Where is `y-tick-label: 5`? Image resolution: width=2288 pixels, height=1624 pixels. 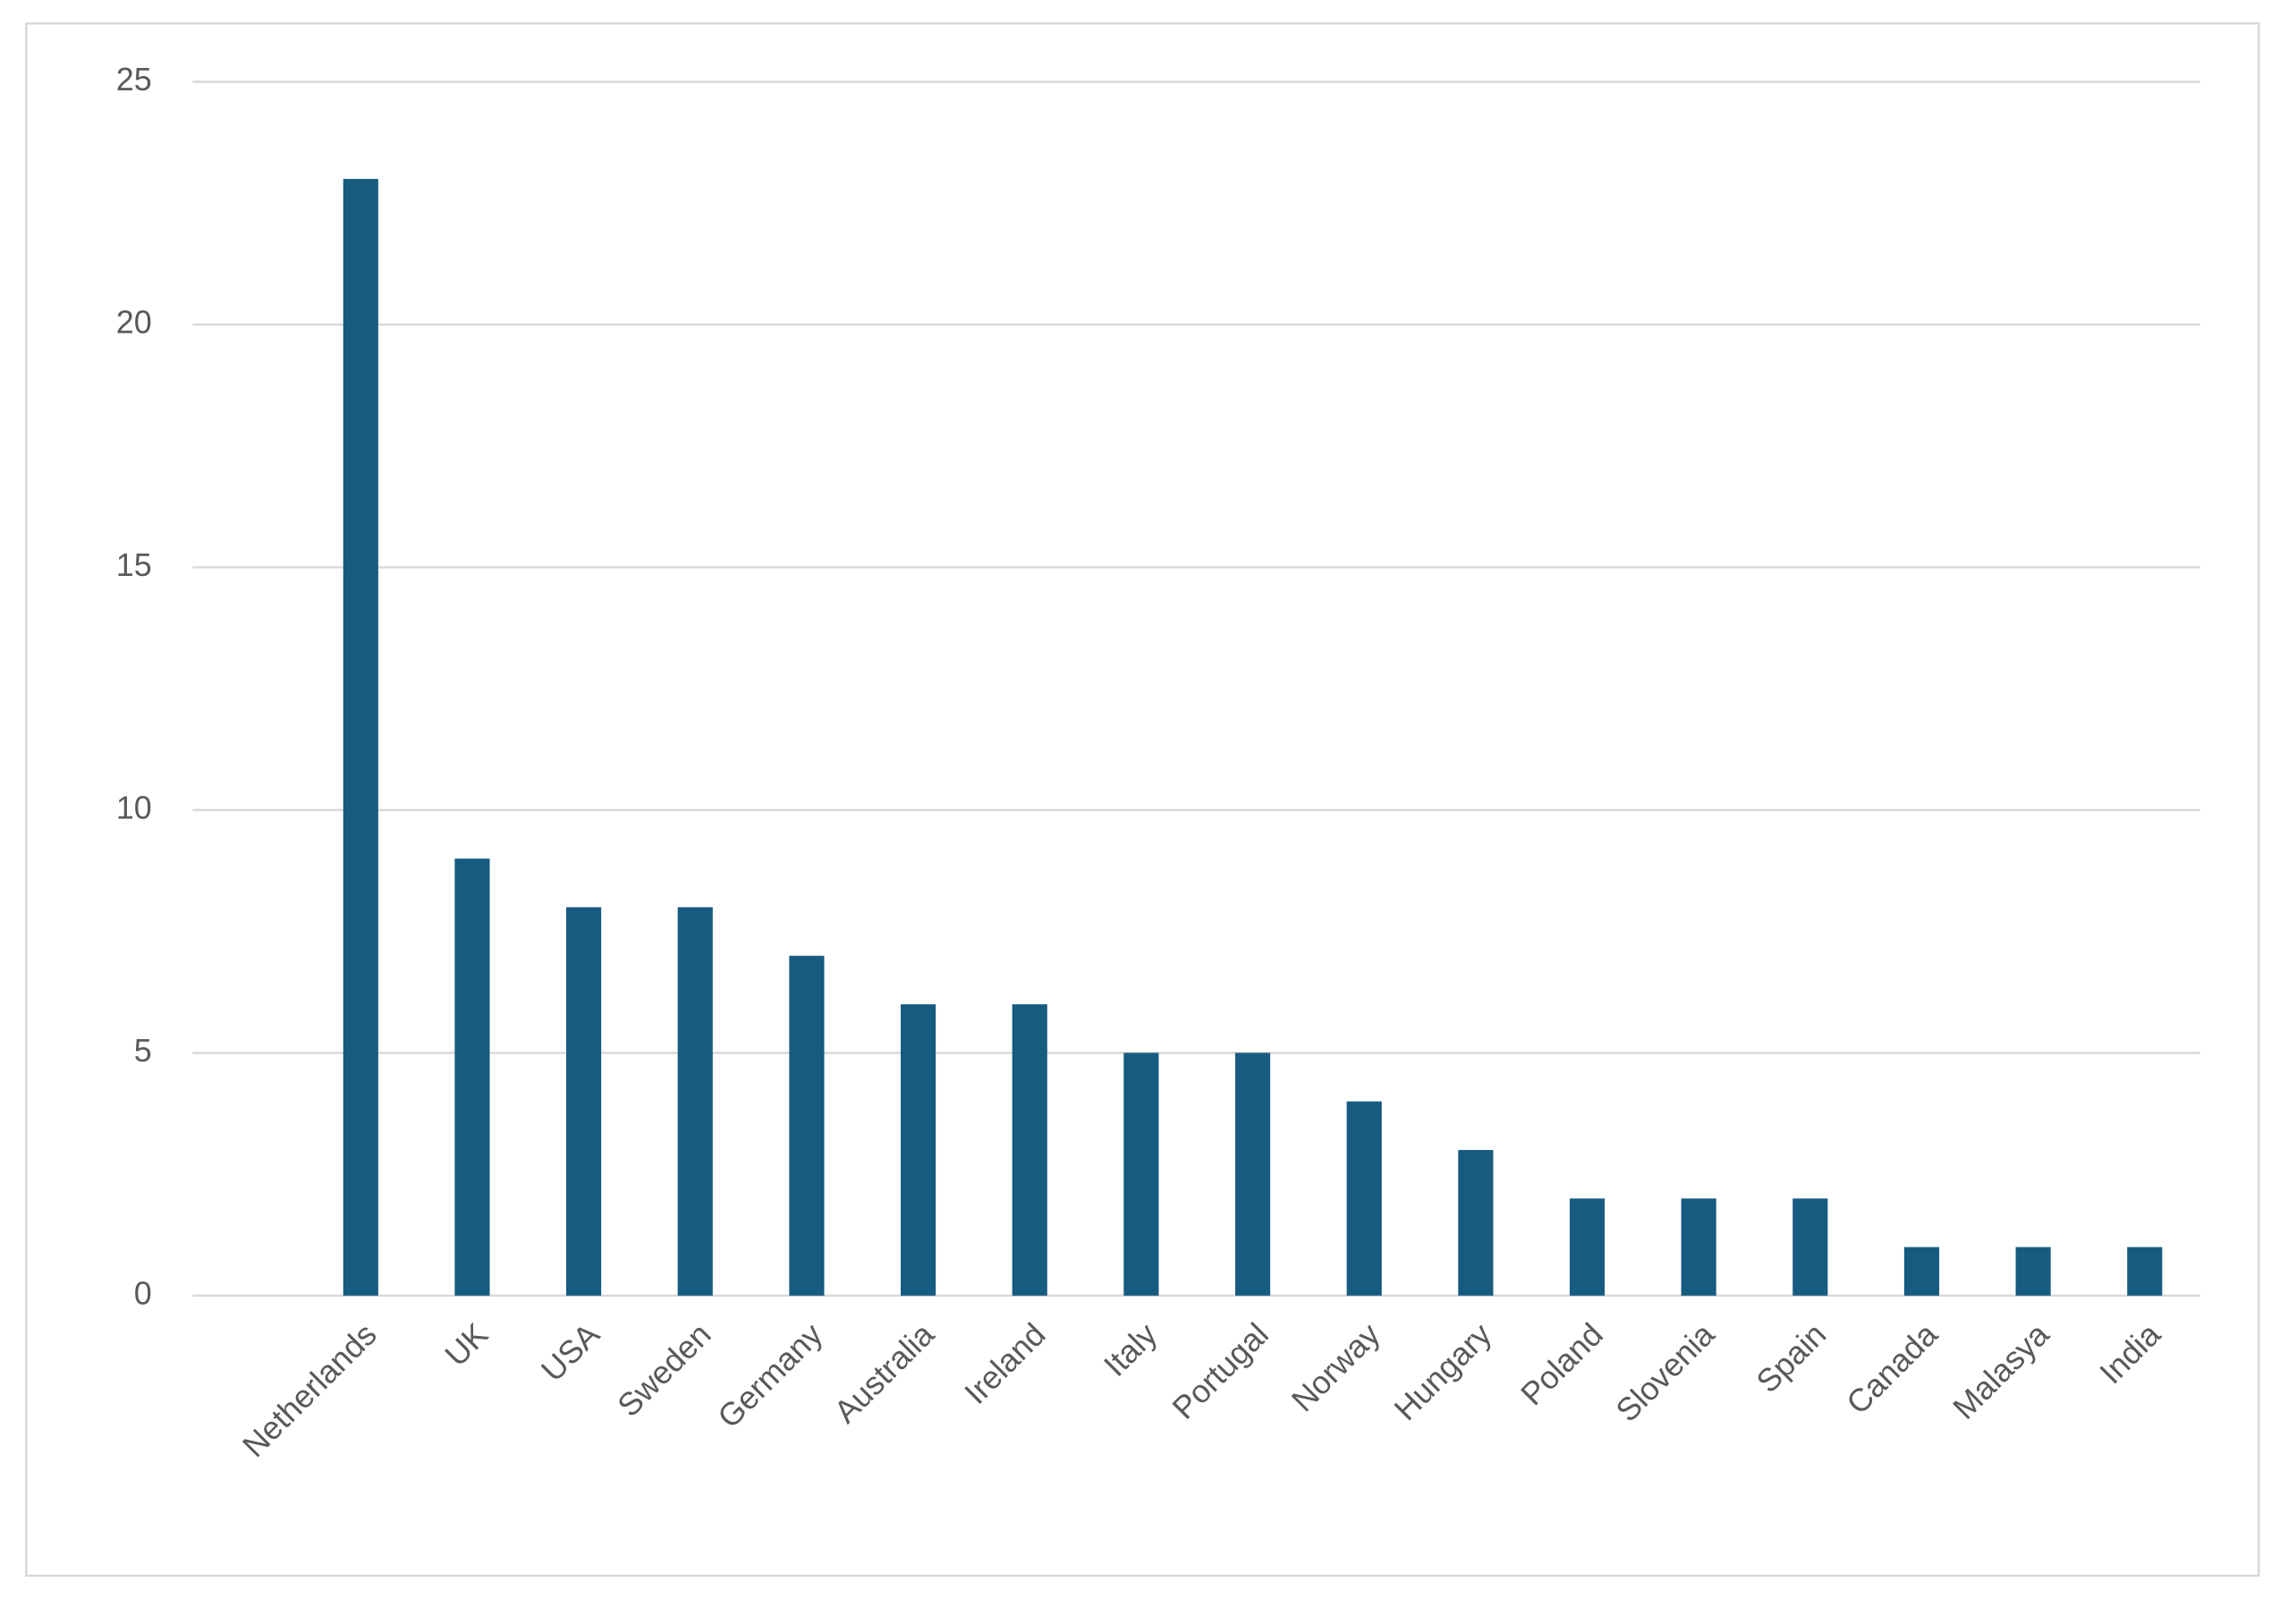
y-tick-label: 5 is located at coordinates (143, 1051).